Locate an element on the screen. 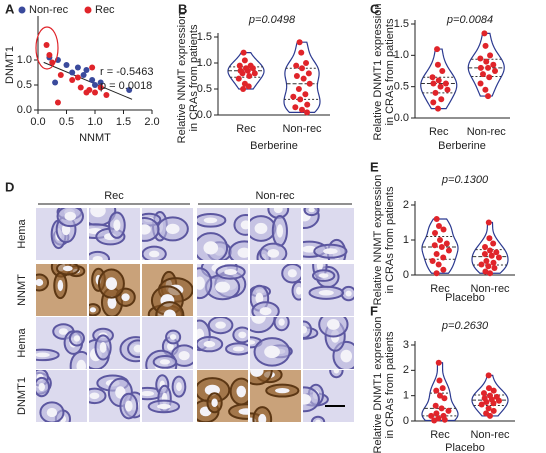  panel-label: B is located at coordinates (182, 8).